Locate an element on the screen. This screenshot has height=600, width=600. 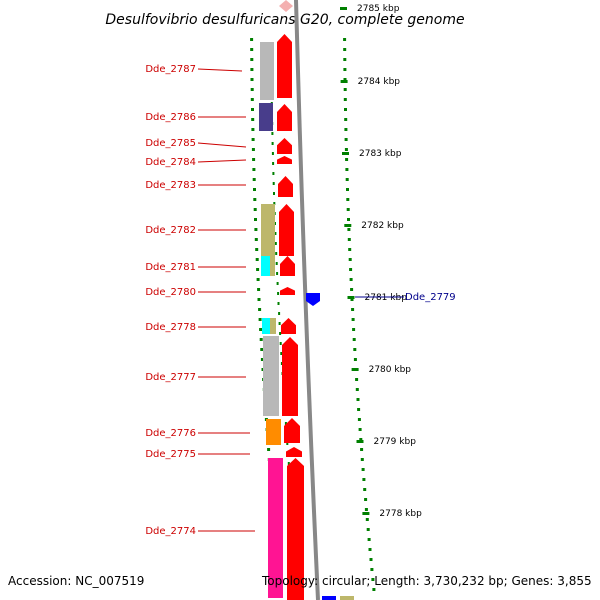
gene-label: Dde_2777 is located at coordinates (170, 377).